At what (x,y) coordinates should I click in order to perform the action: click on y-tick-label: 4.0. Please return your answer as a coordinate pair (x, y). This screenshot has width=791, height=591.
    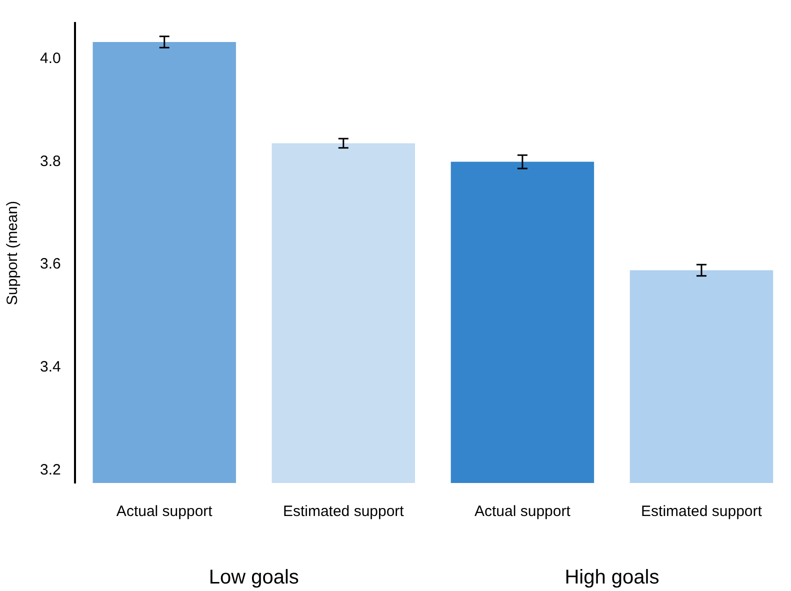
    Looking at the image, I should click on (50, 59).